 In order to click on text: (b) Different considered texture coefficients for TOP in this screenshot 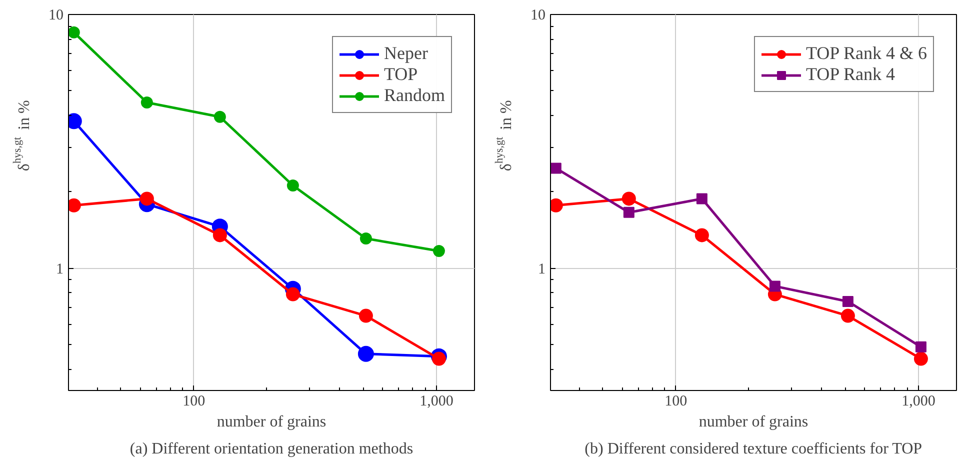, I will do `click(753, 449)`.